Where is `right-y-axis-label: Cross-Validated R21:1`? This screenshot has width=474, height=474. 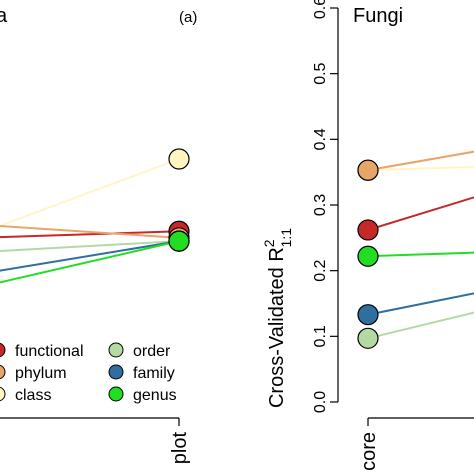
right-y-axis-label: Cross-Validated R21:1 is located at coordinates (277, 318).